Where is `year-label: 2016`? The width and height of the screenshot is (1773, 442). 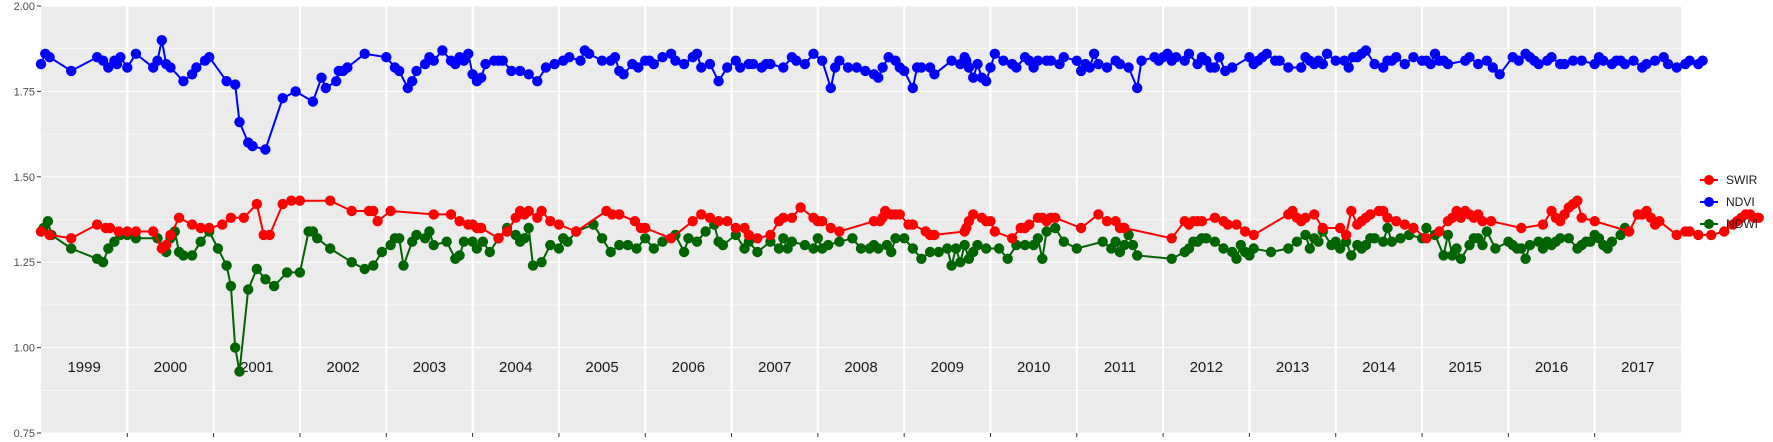 year-label: 2016 is located at coordinates (1551, 367).